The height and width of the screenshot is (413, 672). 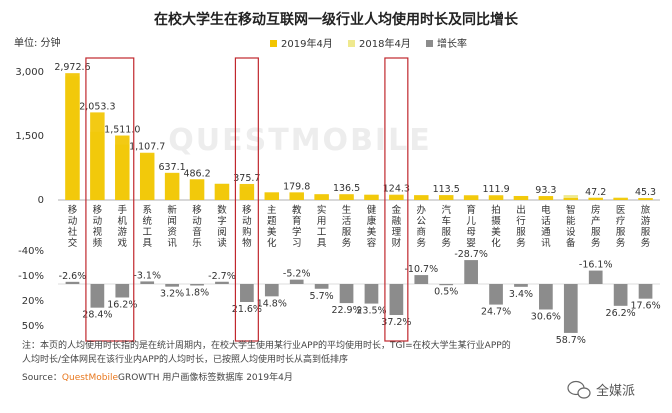 What do you see at coordinates (29, 136) in the screenshot?
I see `y-tick-1500: 1,500` at bounding box center [29, 136].